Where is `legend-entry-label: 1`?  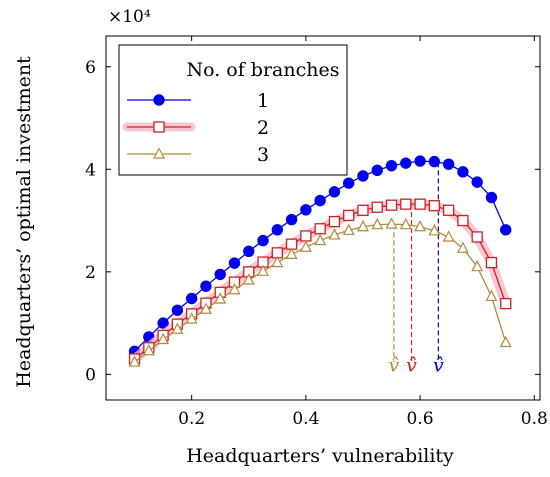 legend-entry-label: 1 is located at coordinates (263, 101).